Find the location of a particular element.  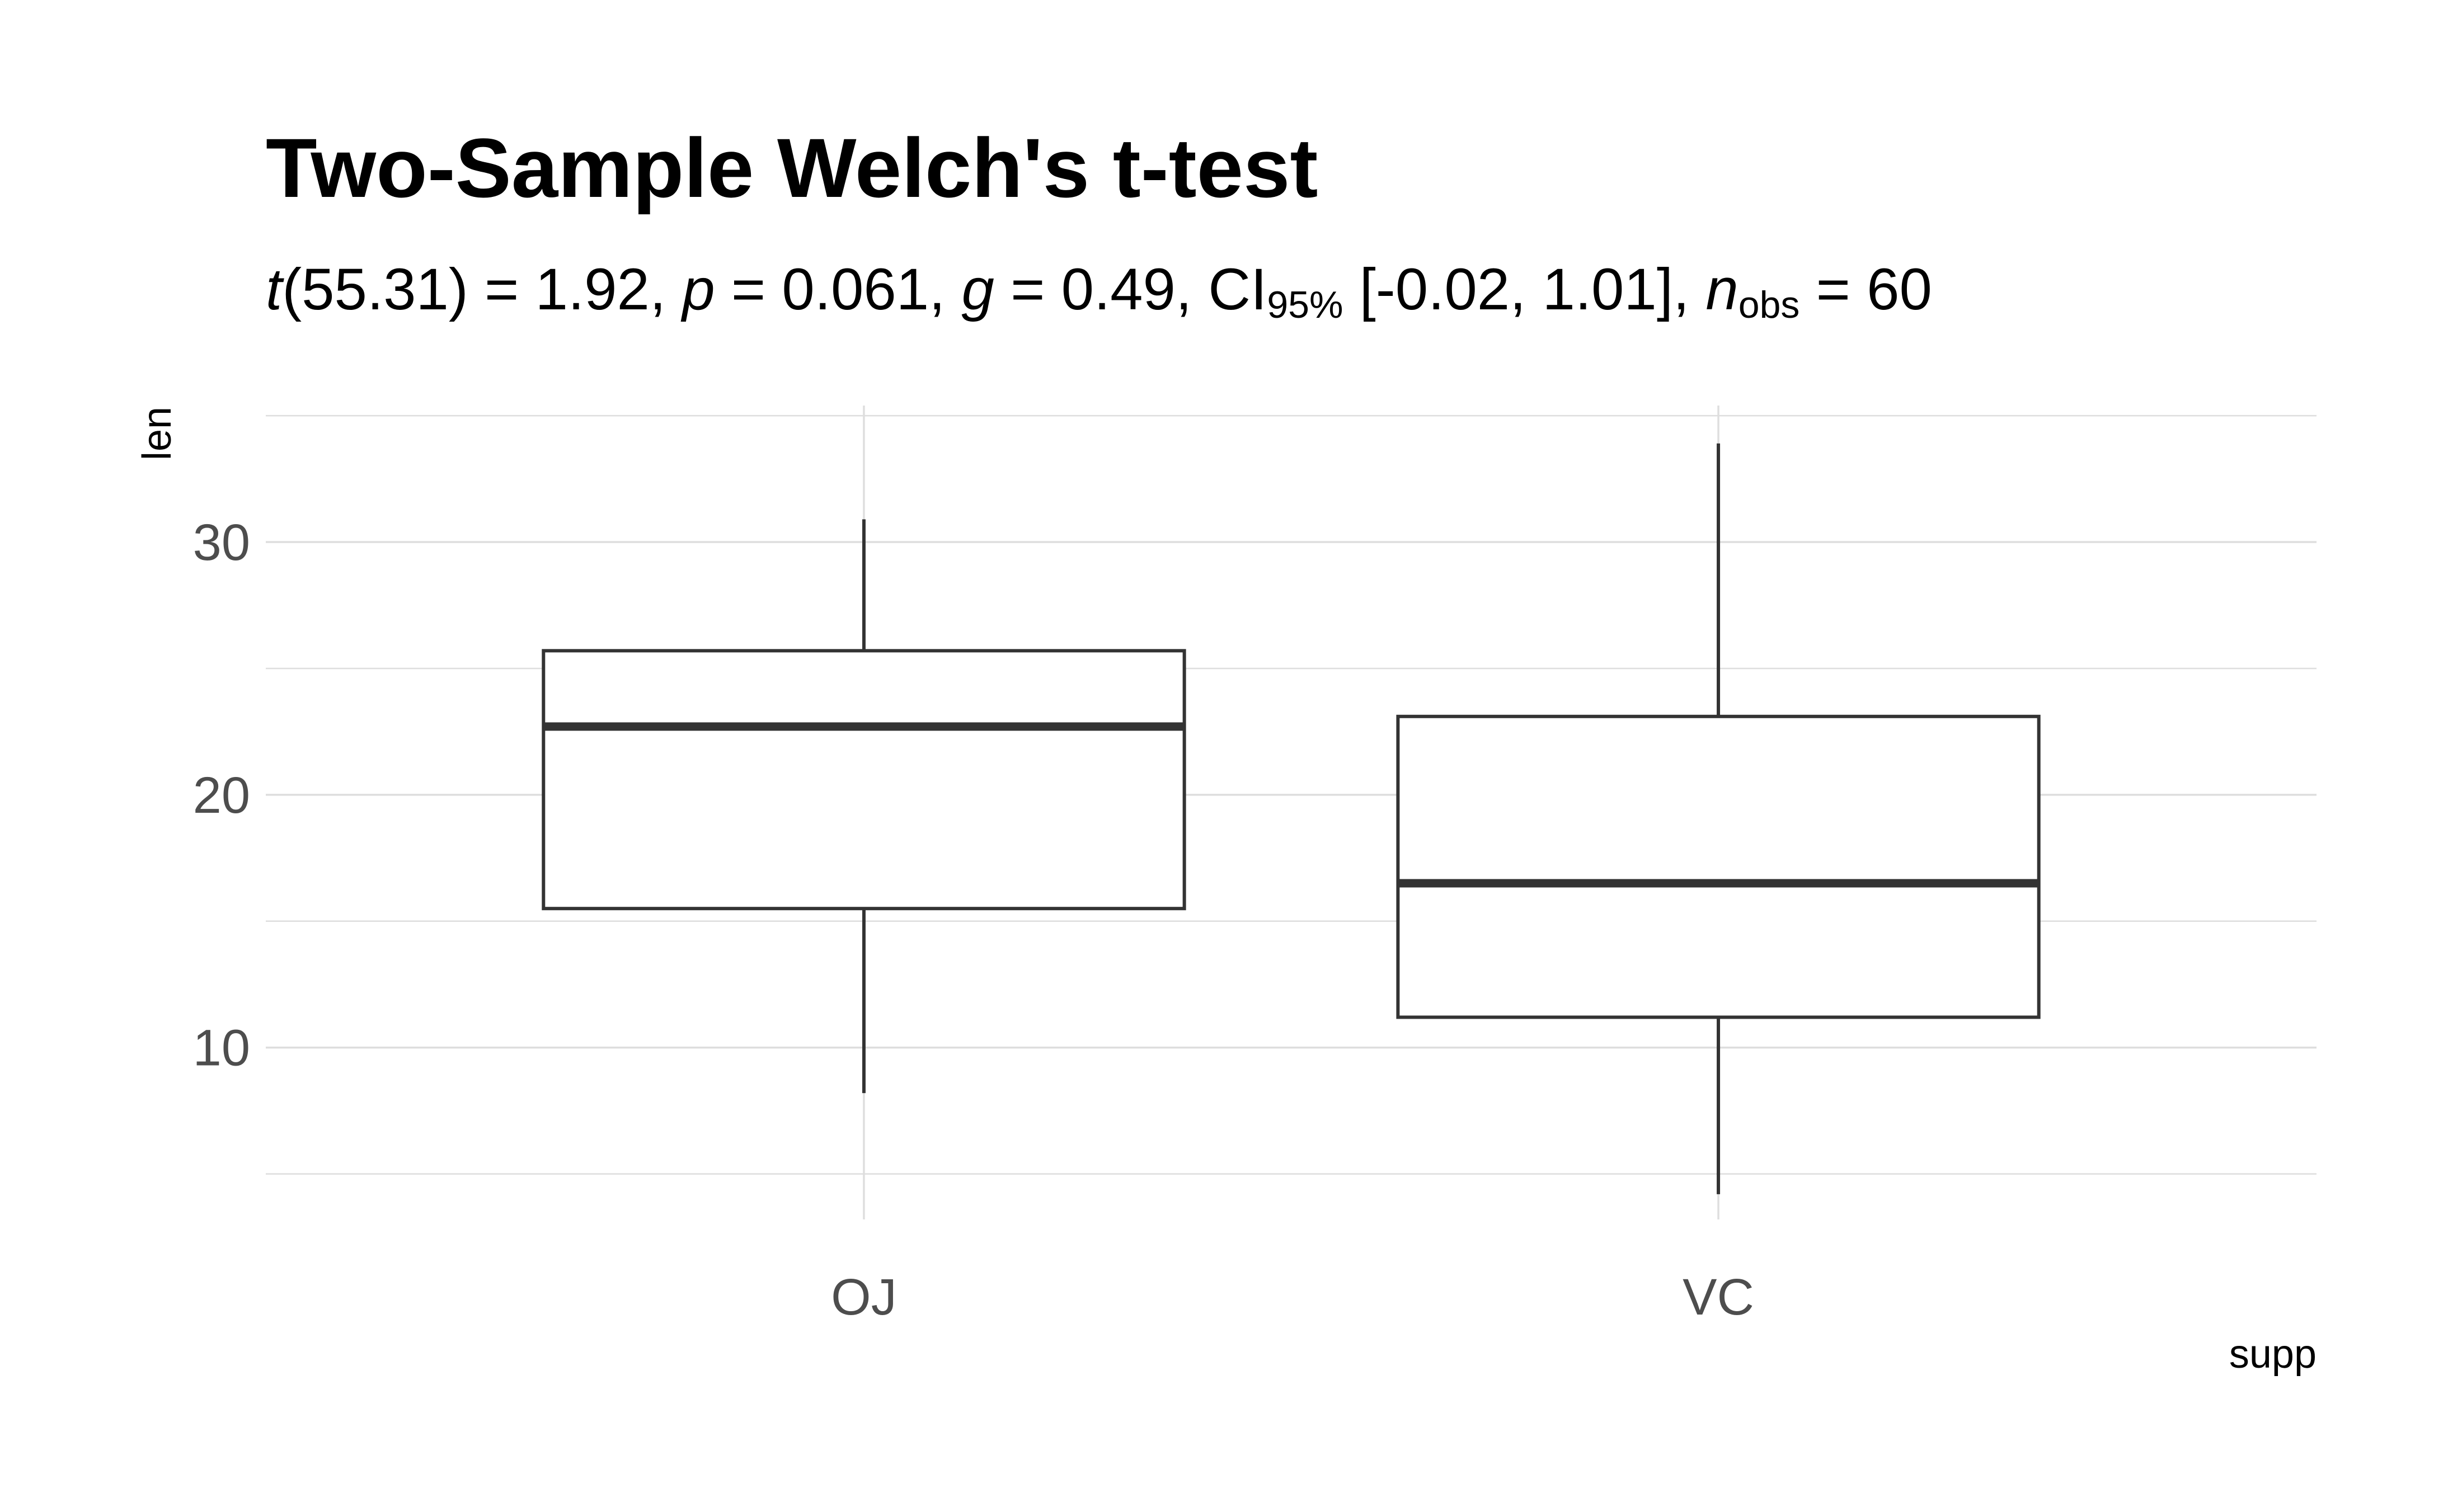

x-axis-ticks: OJ VC is located at coordinates (1292, 1297).